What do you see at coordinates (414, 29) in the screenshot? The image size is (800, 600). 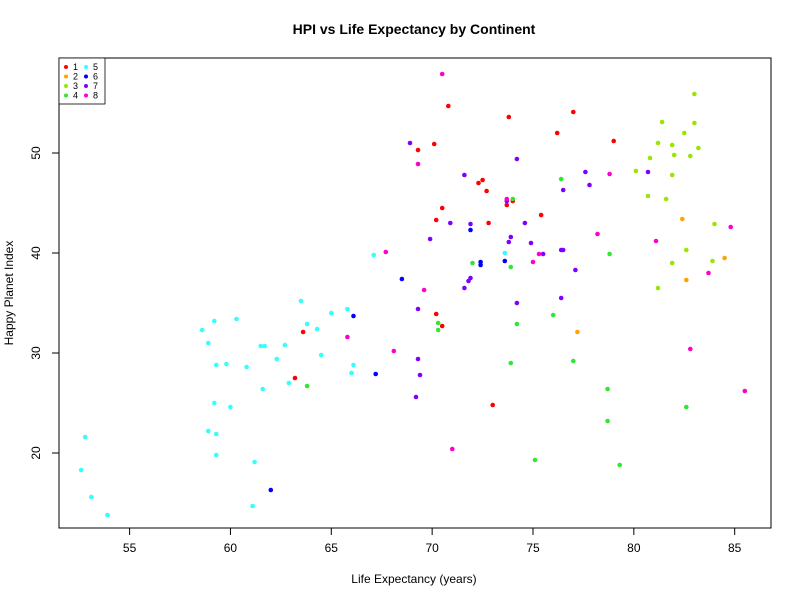 I see `chart-title: HPI vs Life Expectancy by Continent` at bounding box center [414, 29].